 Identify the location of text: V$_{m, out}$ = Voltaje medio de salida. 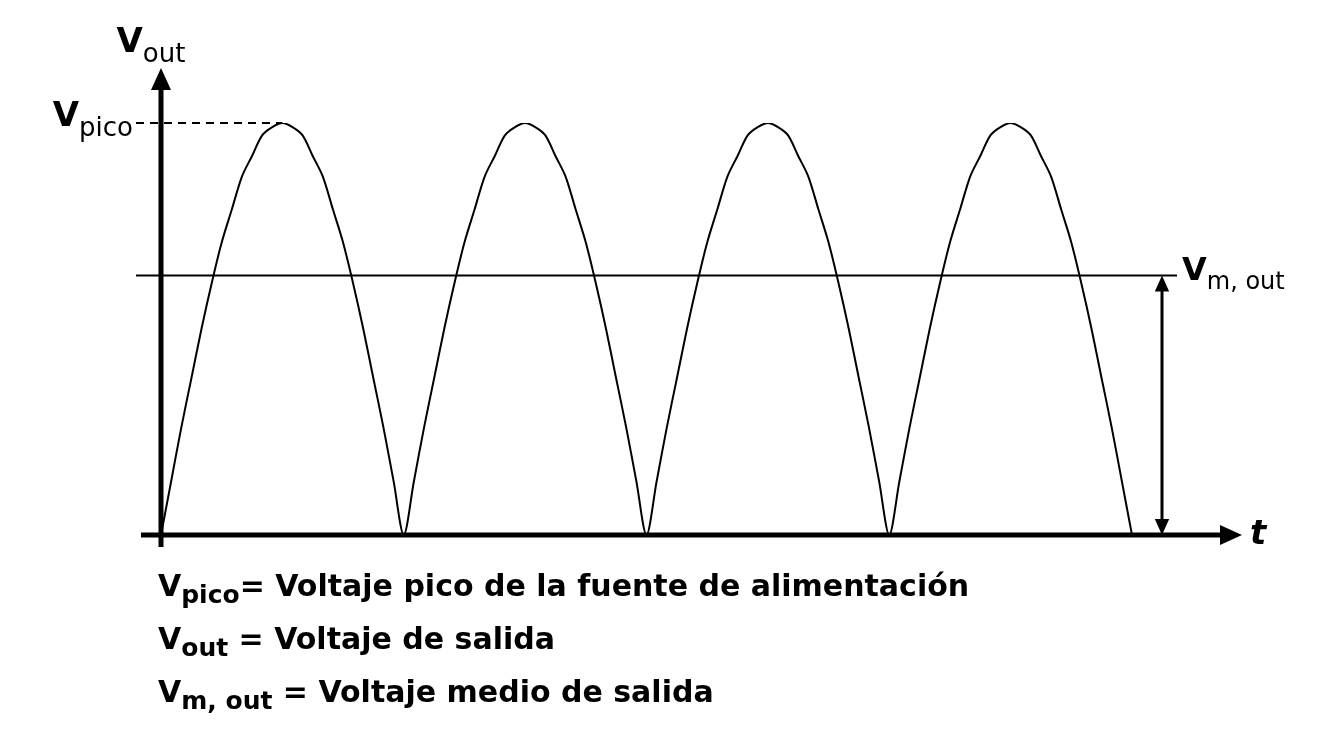
(436, 695).